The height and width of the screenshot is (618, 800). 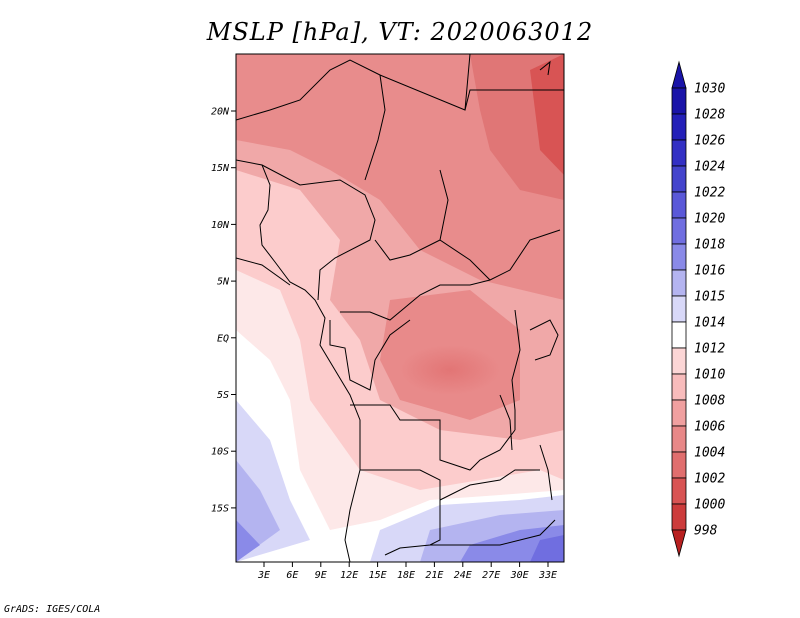 I want to click on colorbar-bottom-arrow, so click(x=679, y=543).